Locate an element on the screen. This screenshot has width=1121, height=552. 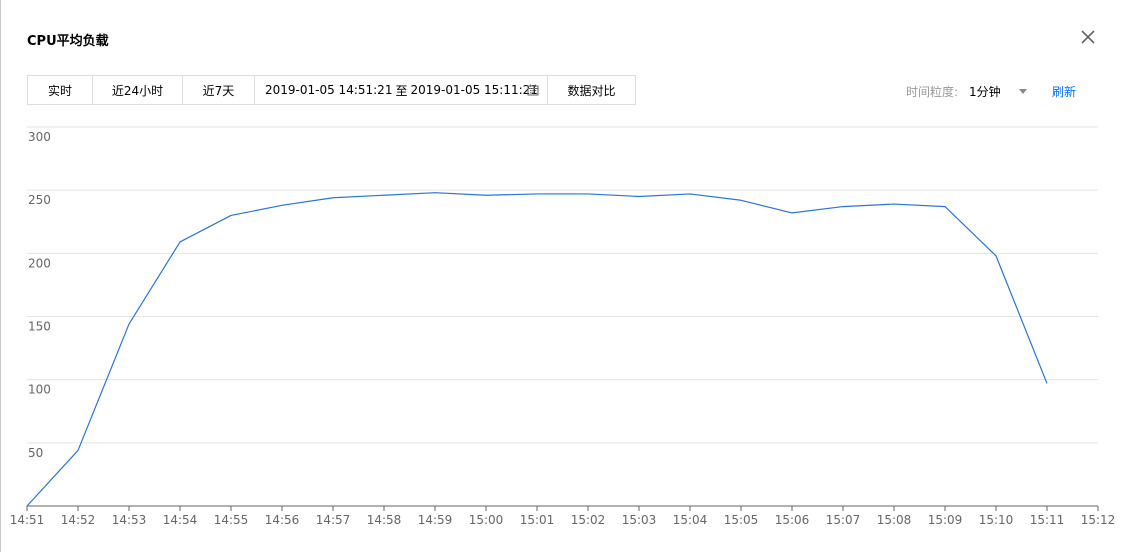
x-tick-label: 15:00 is located at coordinates (486, 520).